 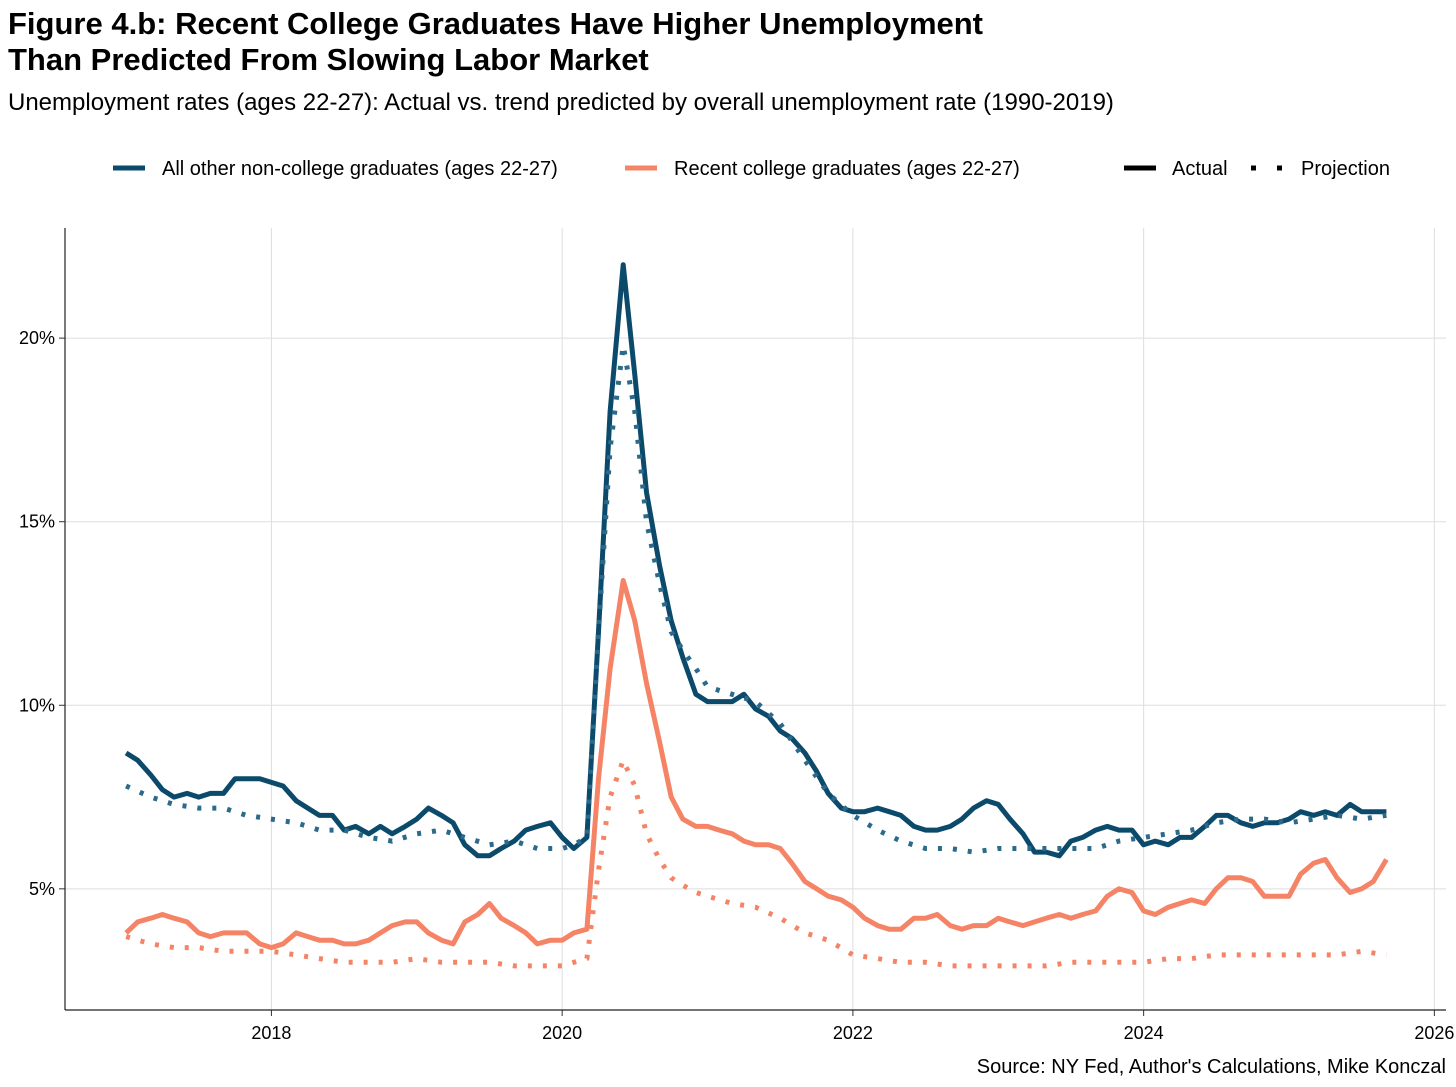 What do you see at coordinates (853, 1033) in the screenshot?
I see `x-tick-label: 2022` at bounding box center [853, 1033].